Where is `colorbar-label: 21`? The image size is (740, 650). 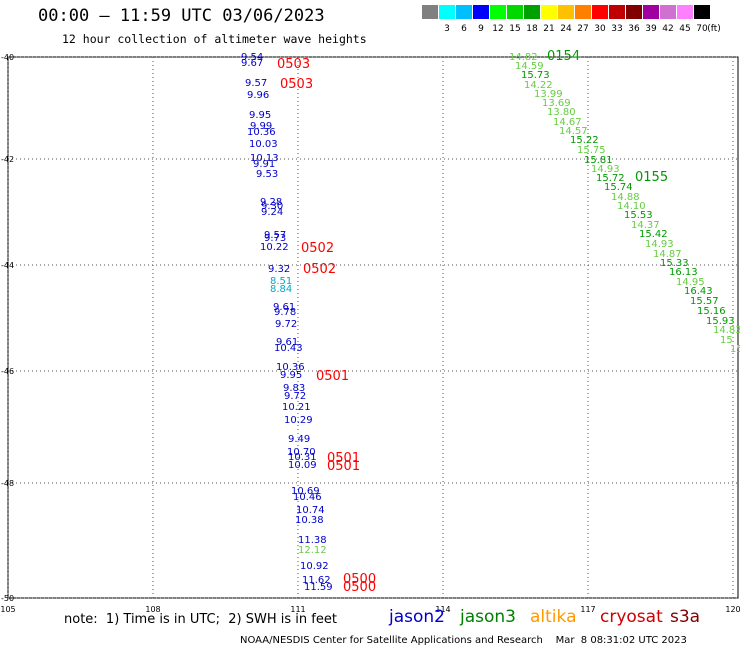 colorbar-label: 21 is located at coordinates (549, 29).